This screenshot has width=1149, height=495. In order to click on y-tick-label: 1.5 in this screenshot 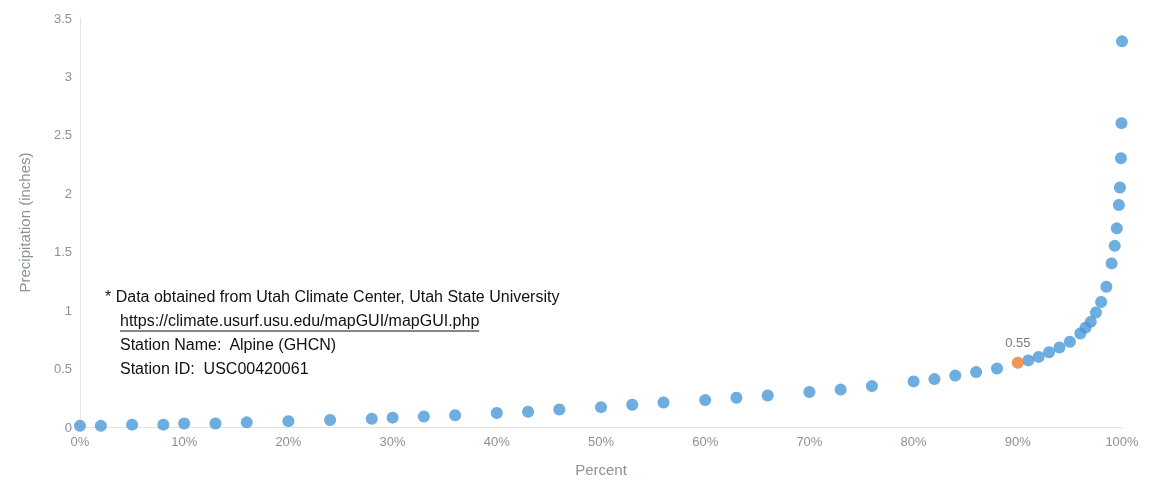, I will do `click(62, 252)`.